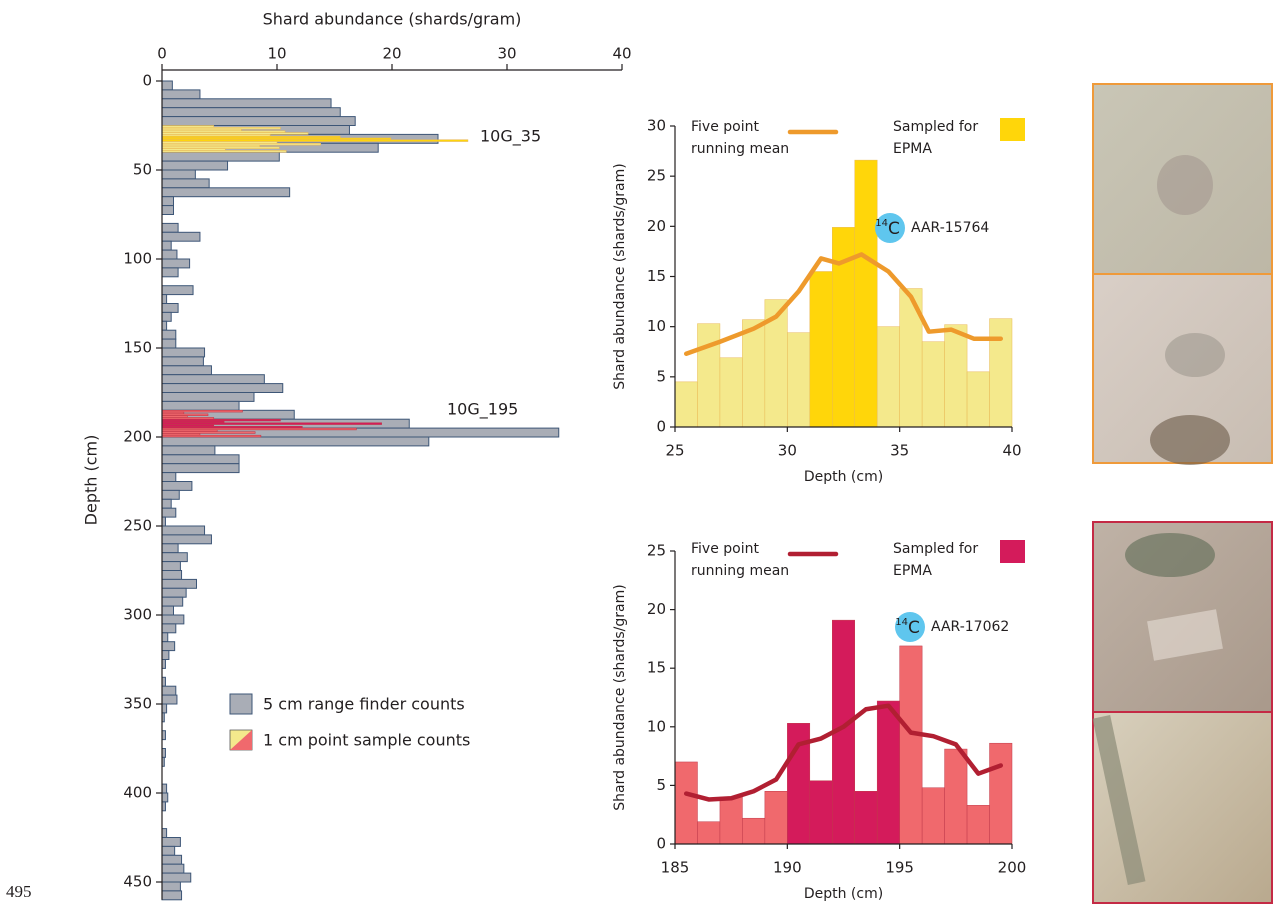 The image size is (1273, 907). I want to click on y-tick-label: 15, so click(656, 668).